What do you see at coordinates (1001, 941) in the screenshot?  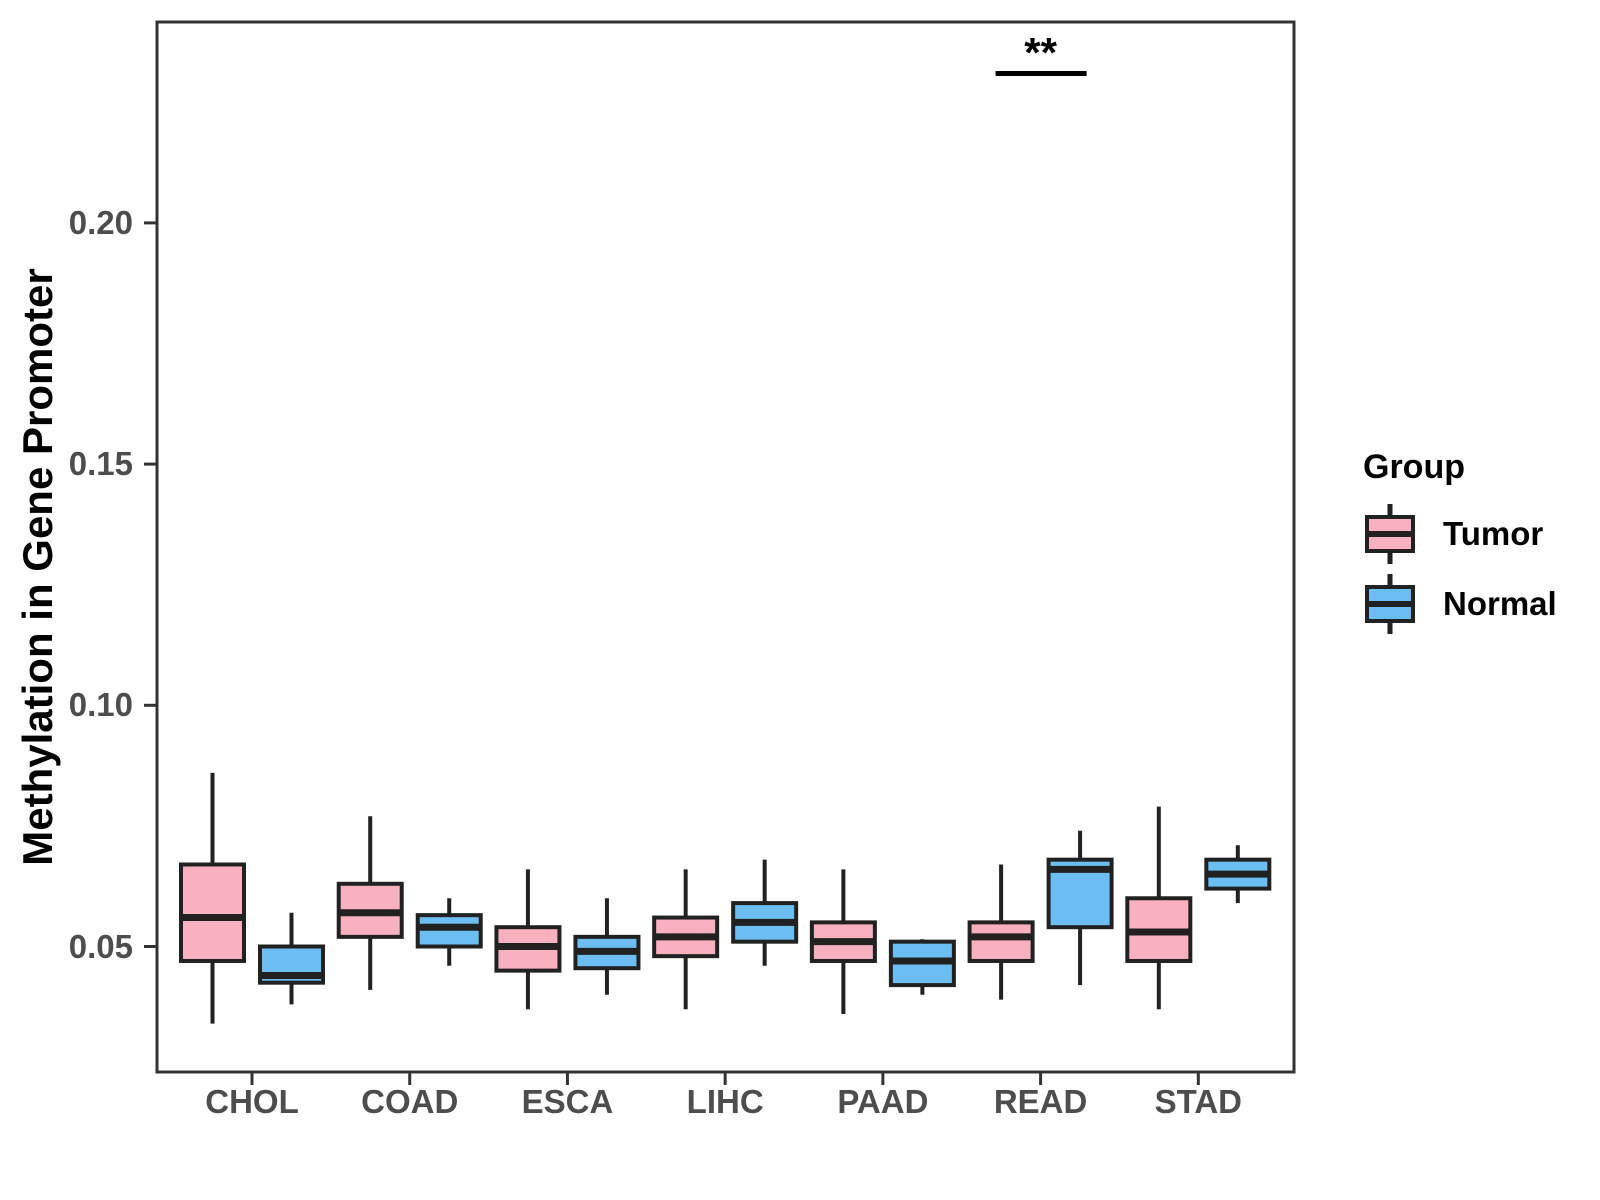 I see `box-read-tumor` at bounding box center [1001, 941].